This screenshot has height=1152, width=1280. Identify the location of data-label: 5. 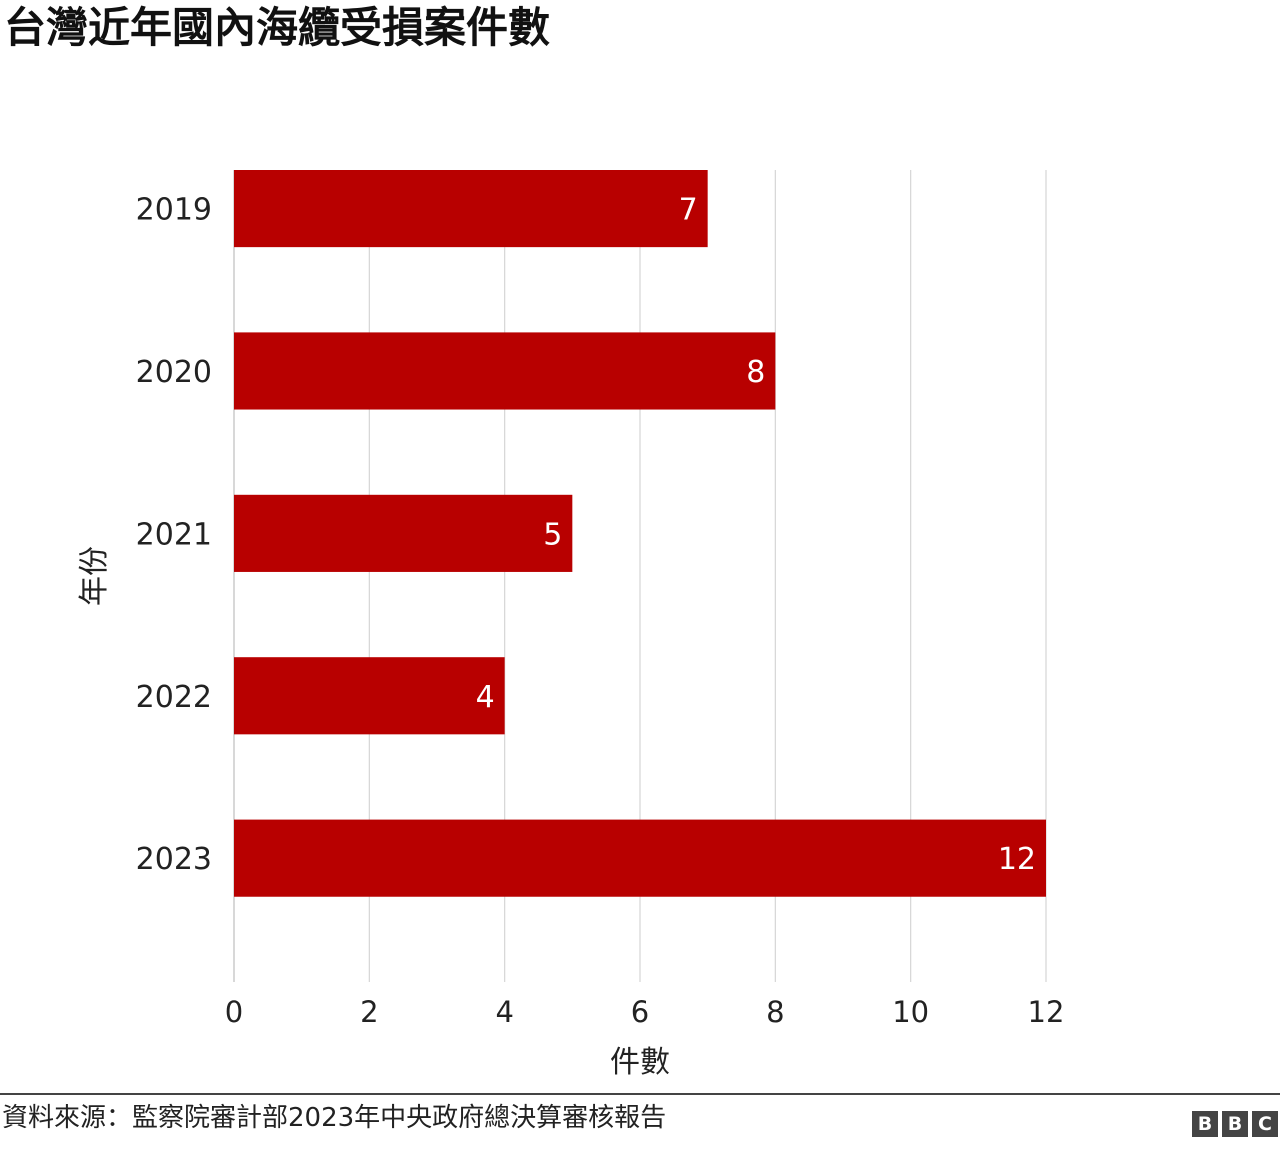
(552, 534).